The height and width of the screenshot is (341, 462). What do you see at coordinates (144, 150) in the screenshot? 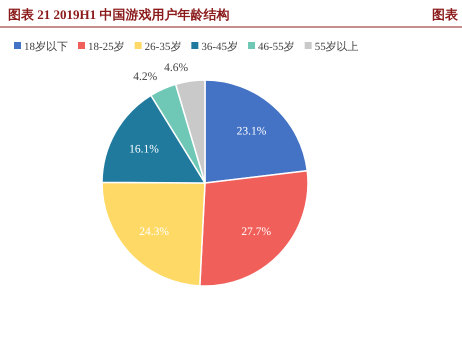
I see `data-label: 16.1%` at bounding box center [144, 150].